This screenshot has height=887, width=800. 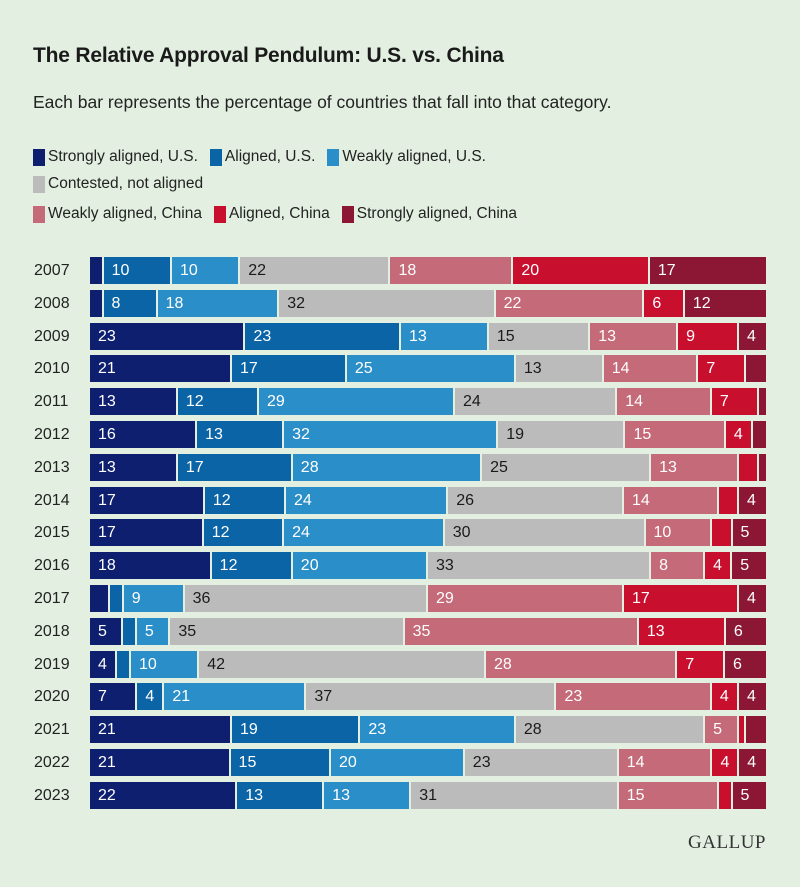 What do you see at coordinates (262, 157) in the screenshot?
I see `legend-item: Aligned, U.S.` at bounding box center [262, 157].